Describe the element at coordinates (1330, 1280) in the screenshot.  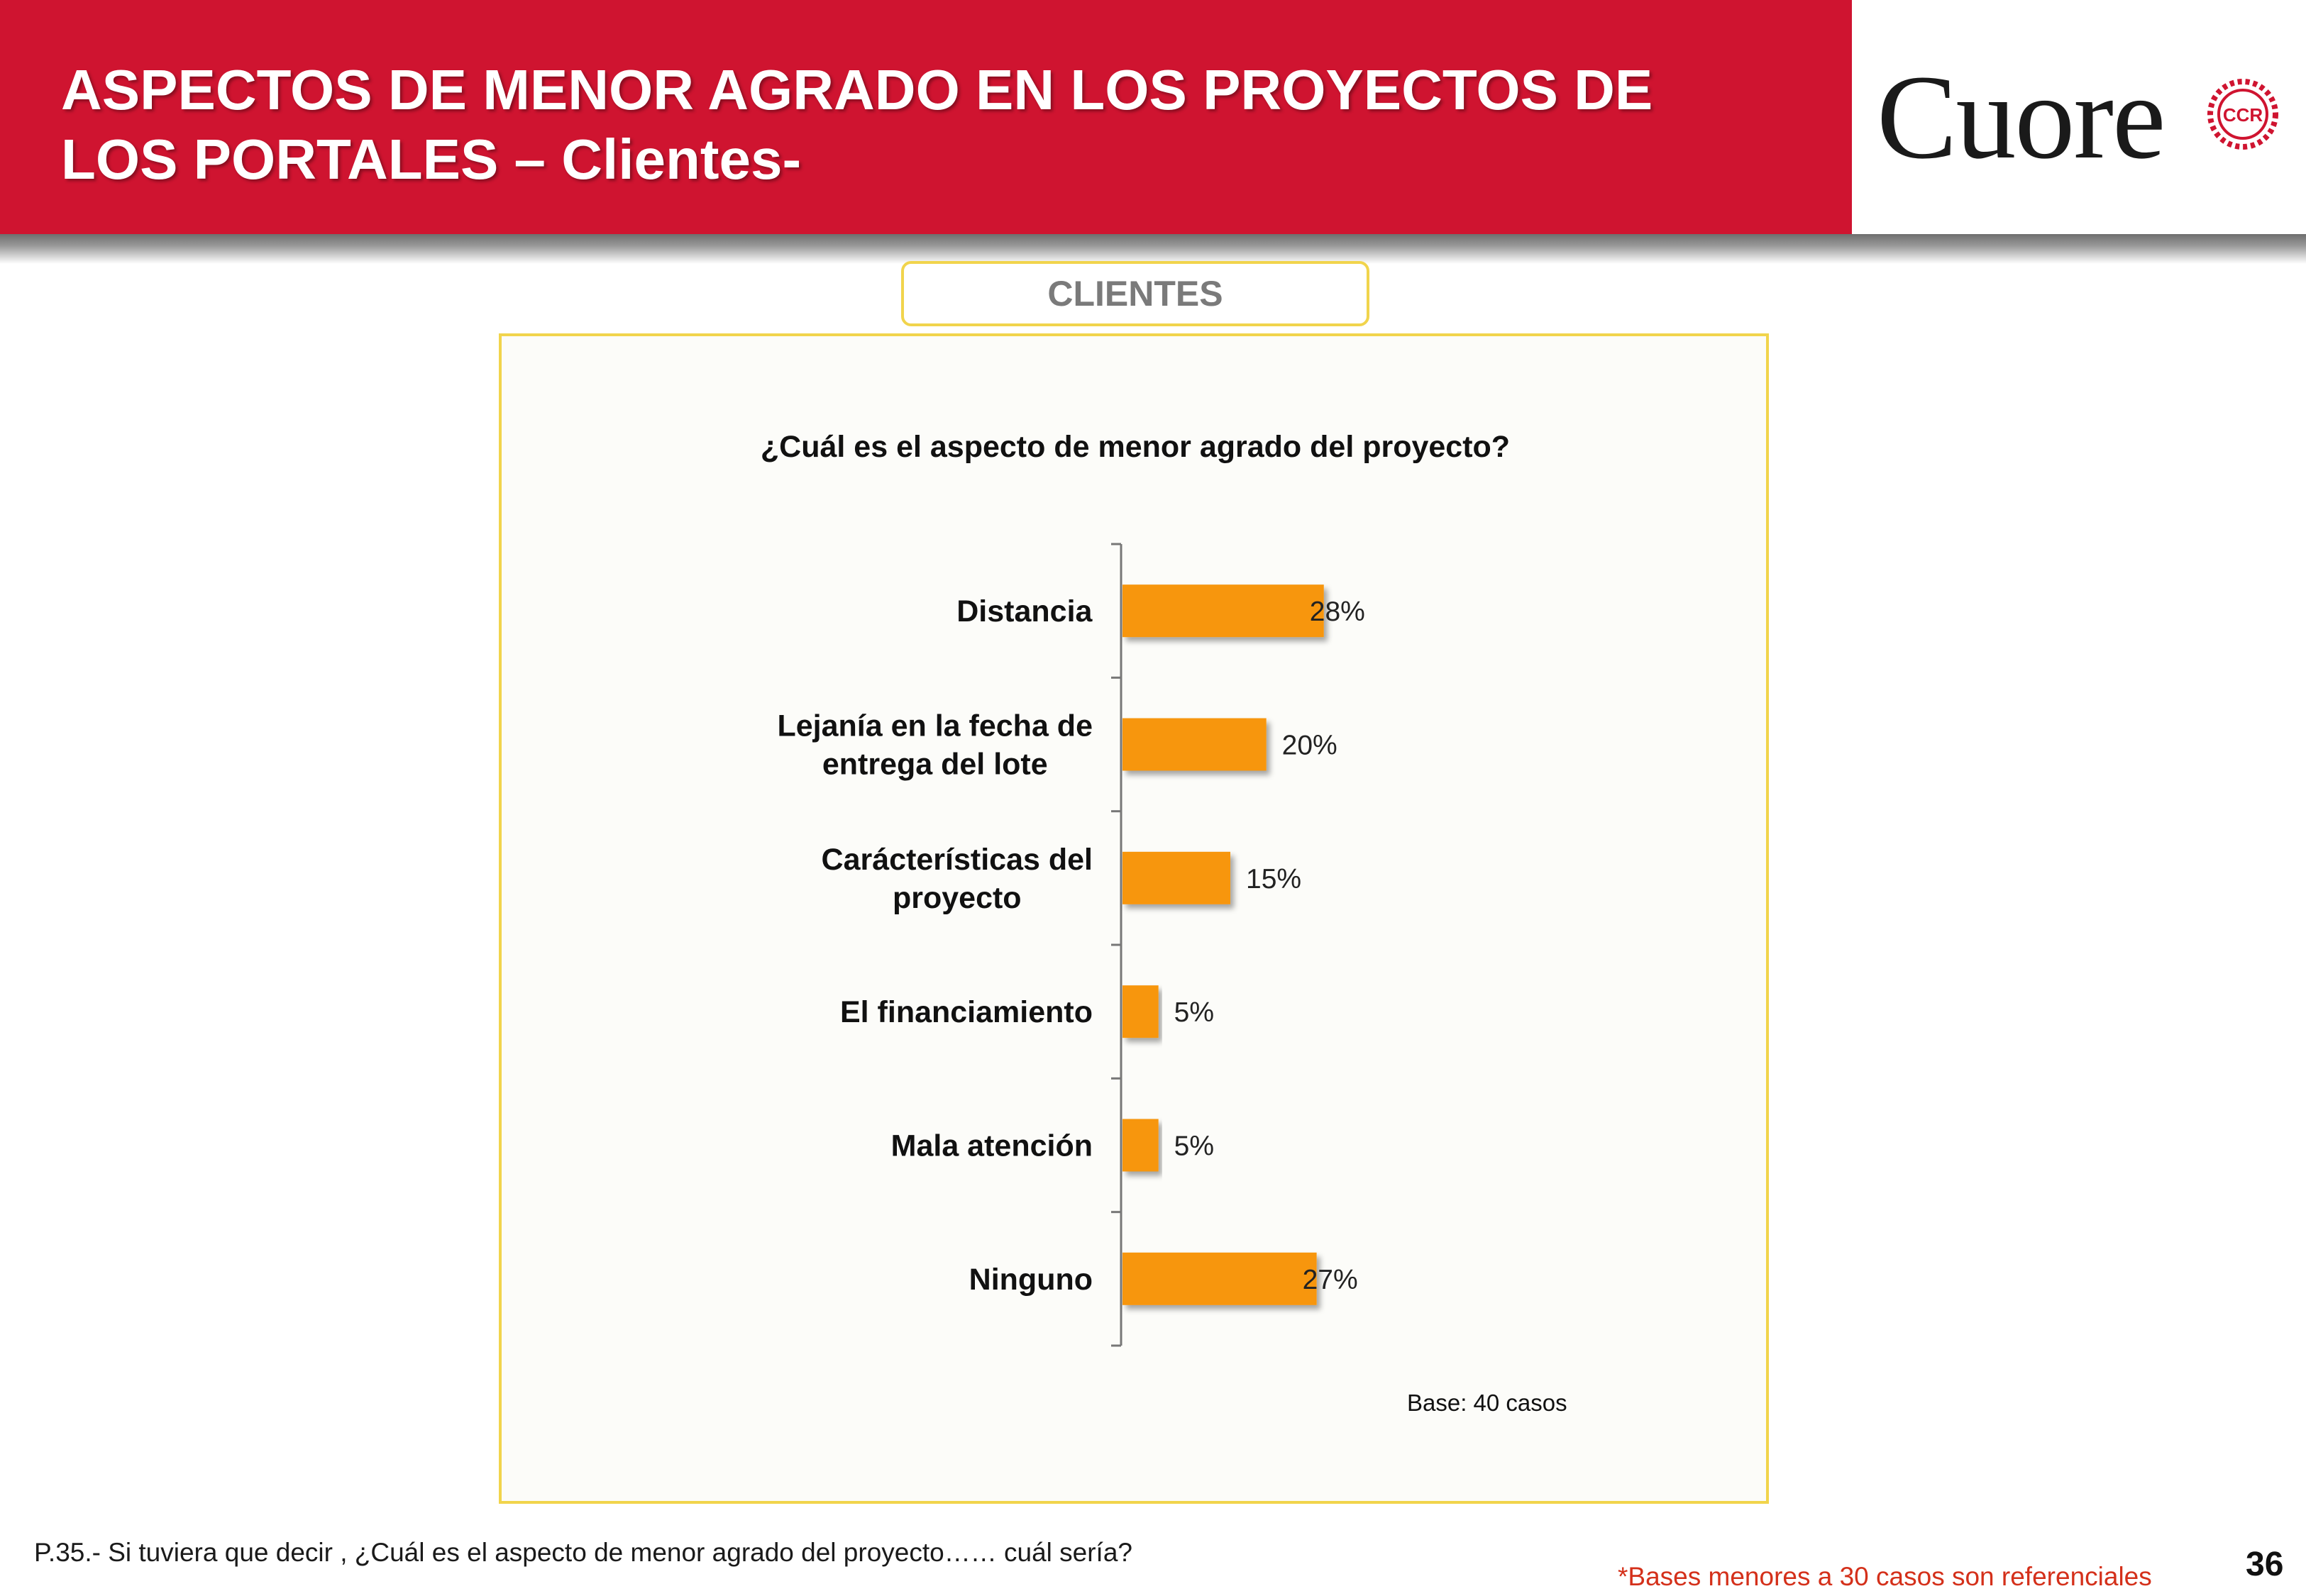
I see `bar-value-label: 27%` at that location.